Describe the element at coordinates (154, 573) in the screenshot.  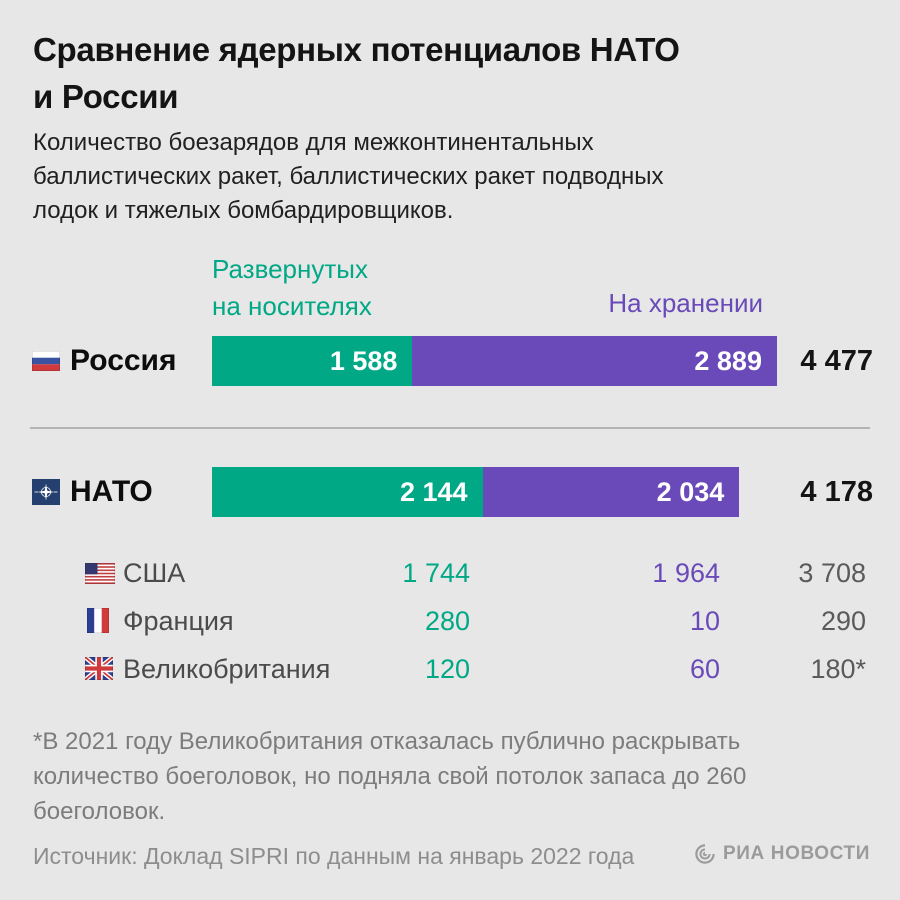
I see `member-label-usa: США` at that location.